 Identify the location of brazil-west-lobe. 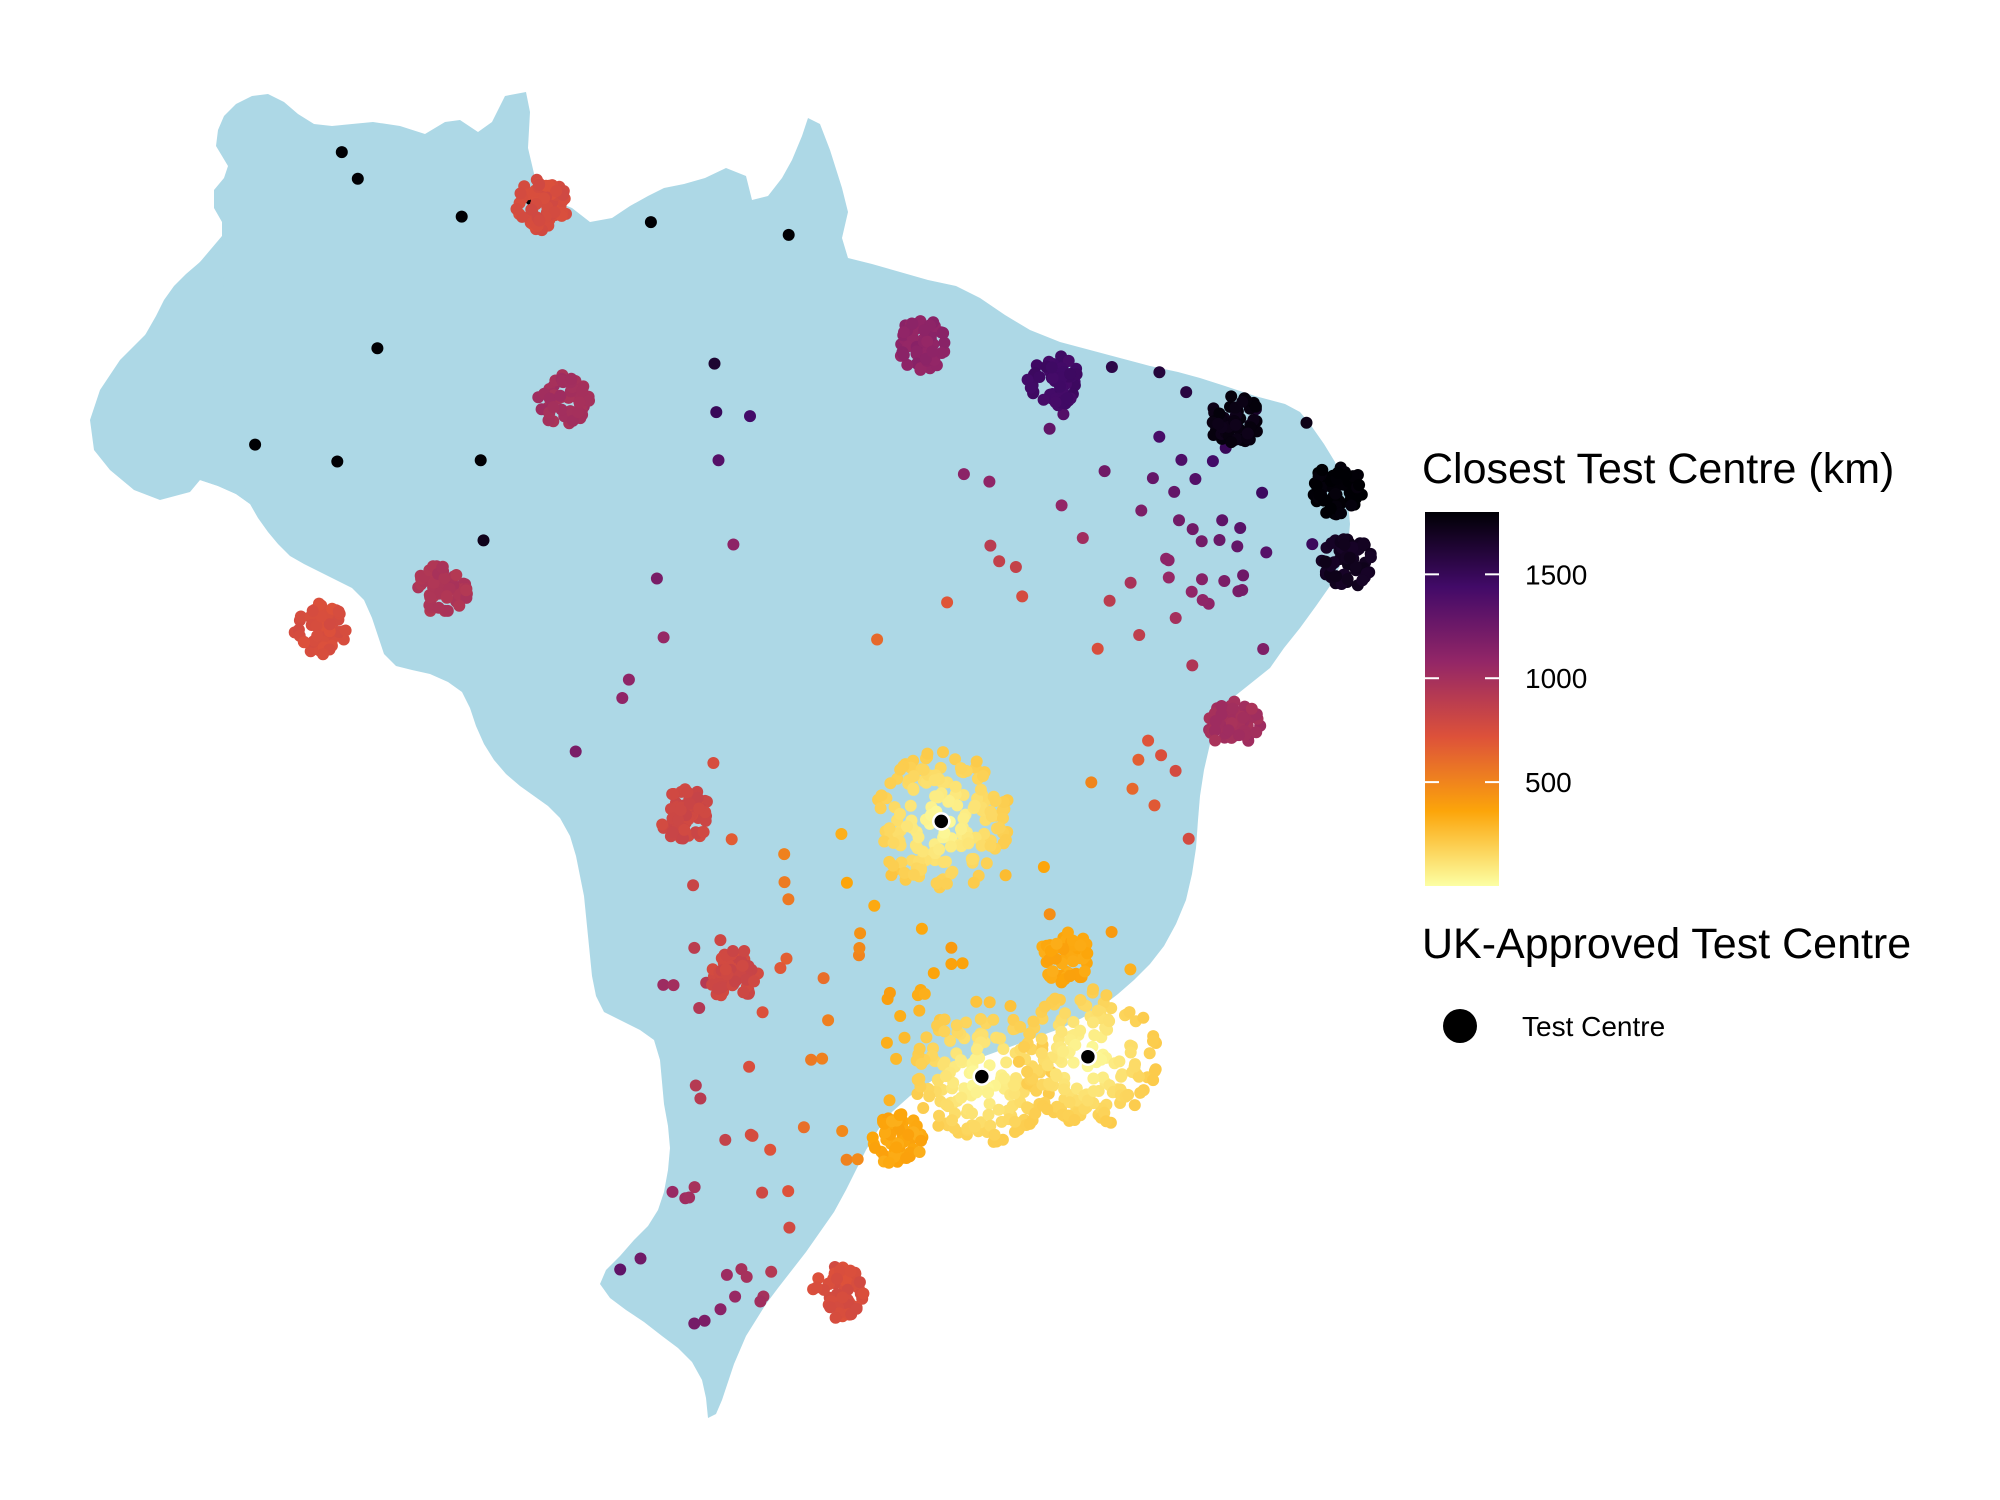
(170, 370).